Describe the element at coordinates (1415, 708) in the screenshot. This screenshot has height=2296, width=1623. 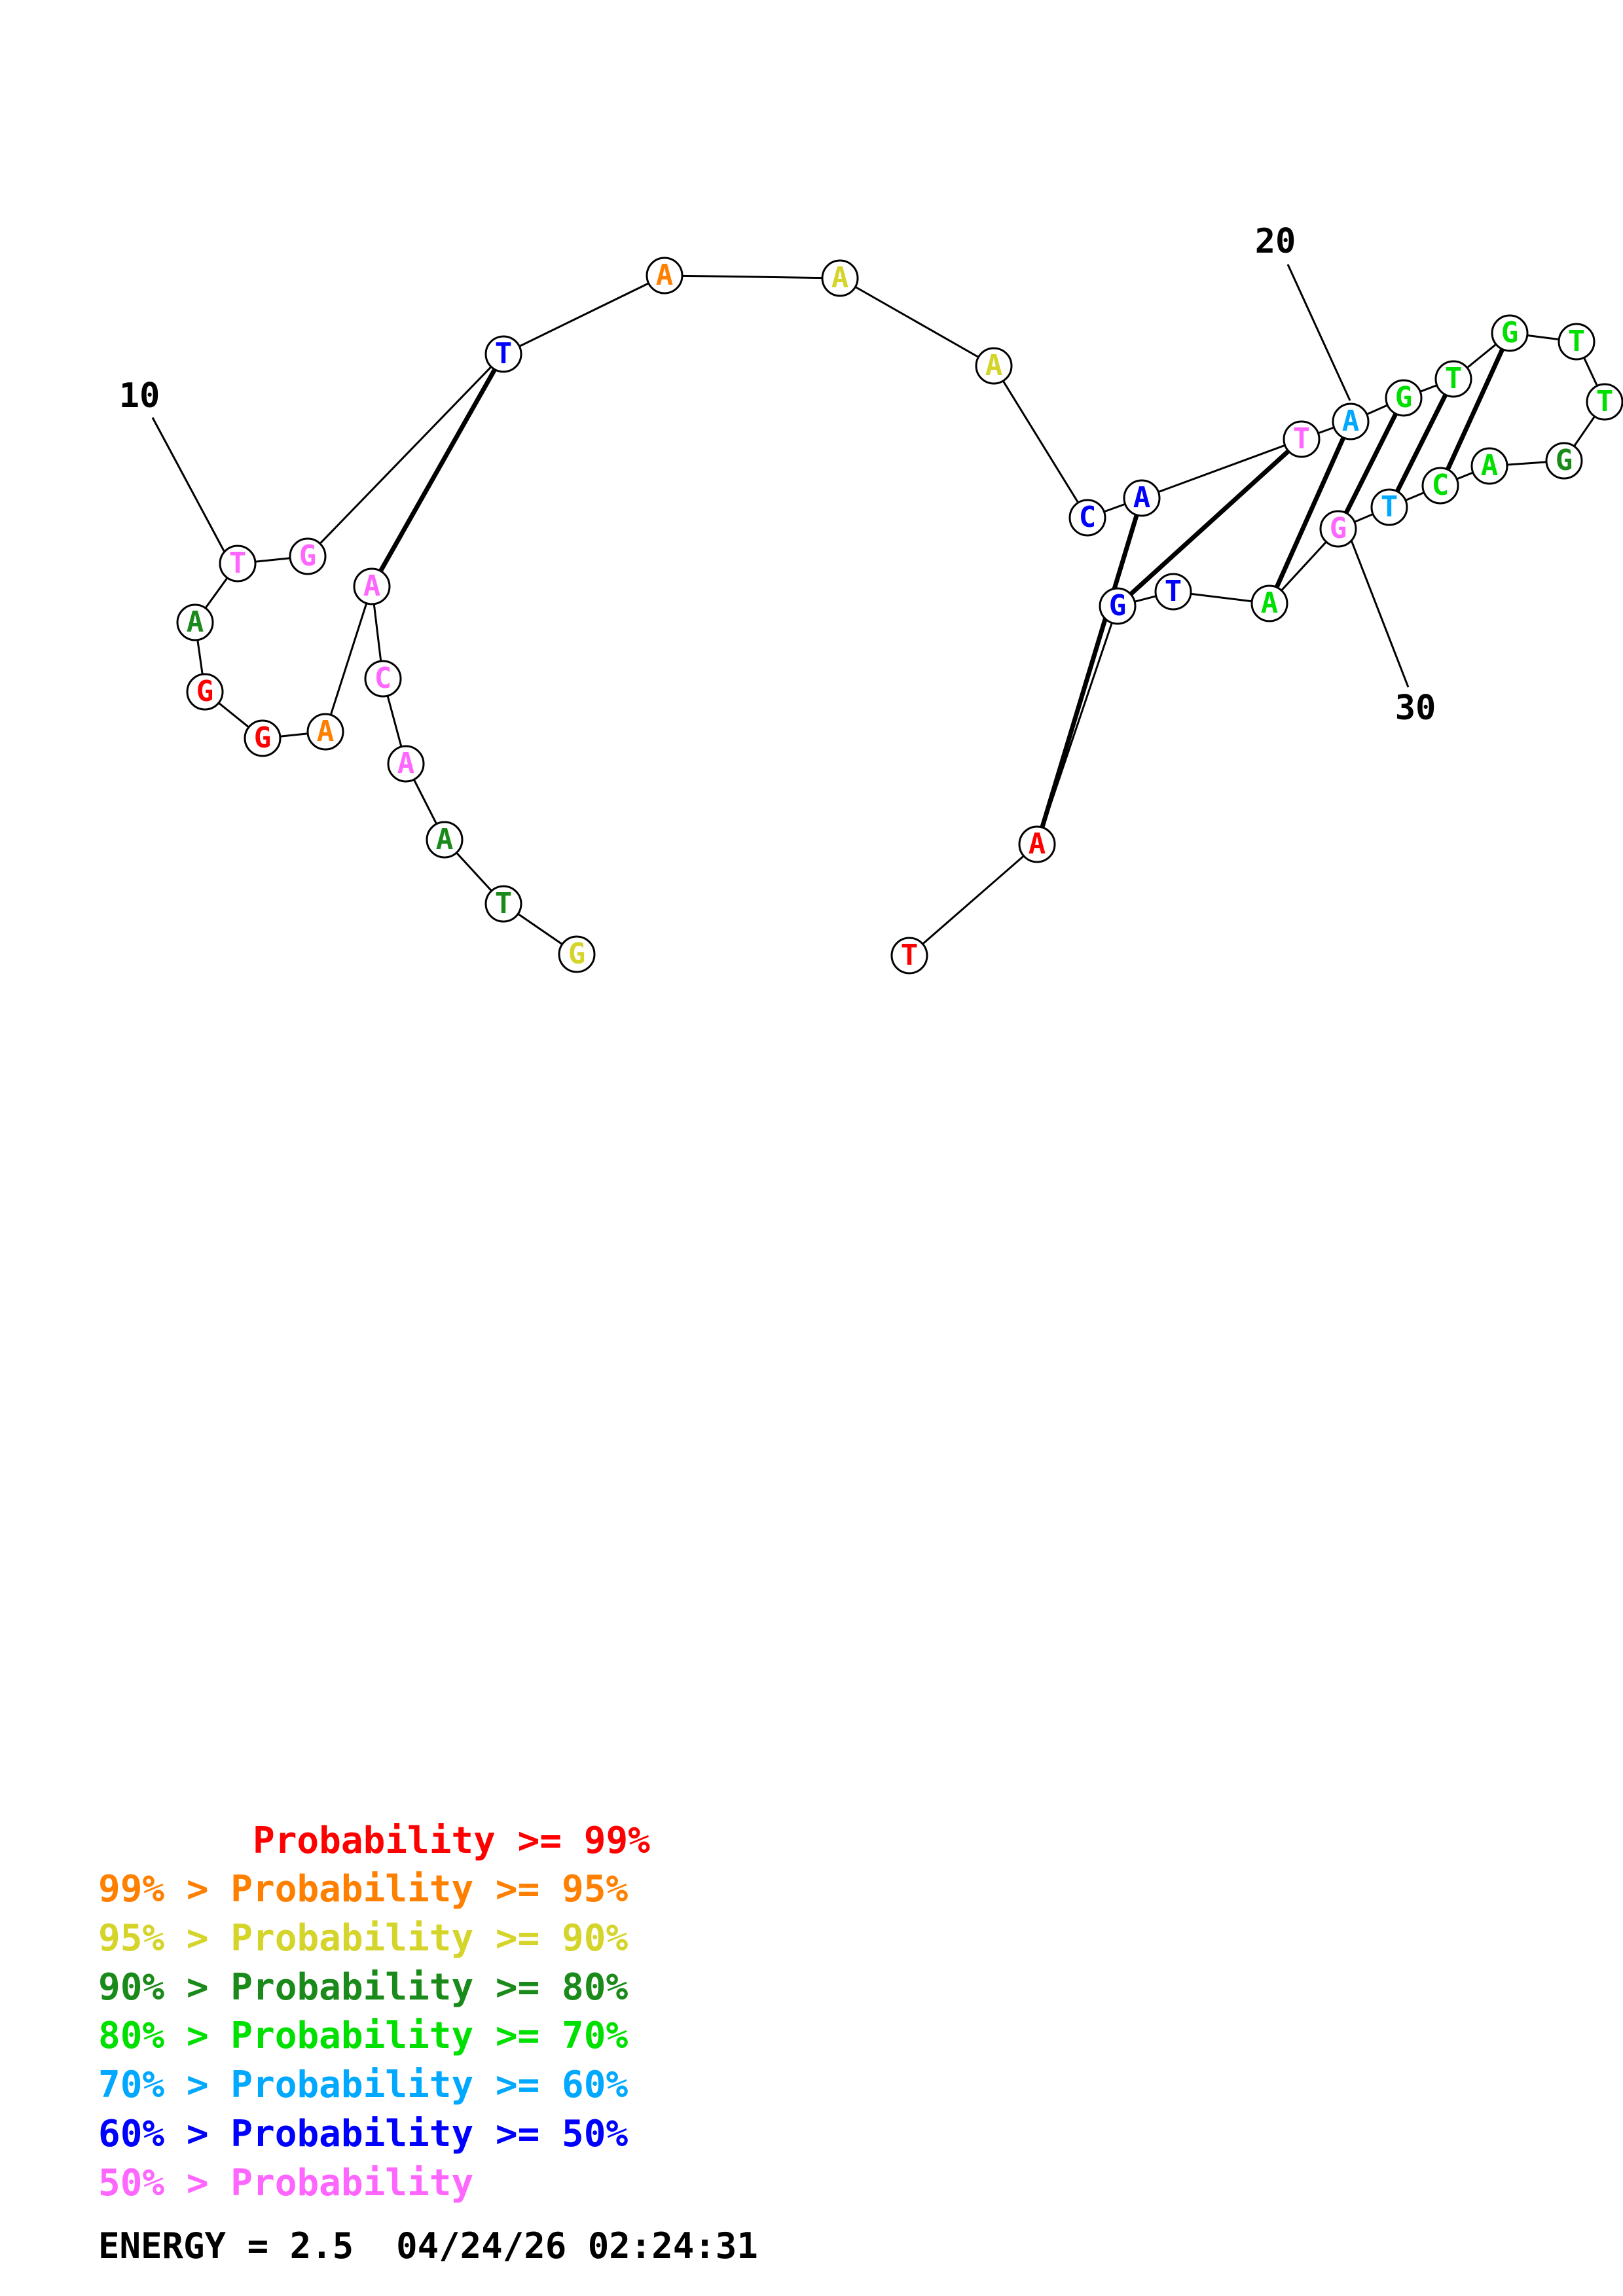
I see `position-number-label: 30` at that location.